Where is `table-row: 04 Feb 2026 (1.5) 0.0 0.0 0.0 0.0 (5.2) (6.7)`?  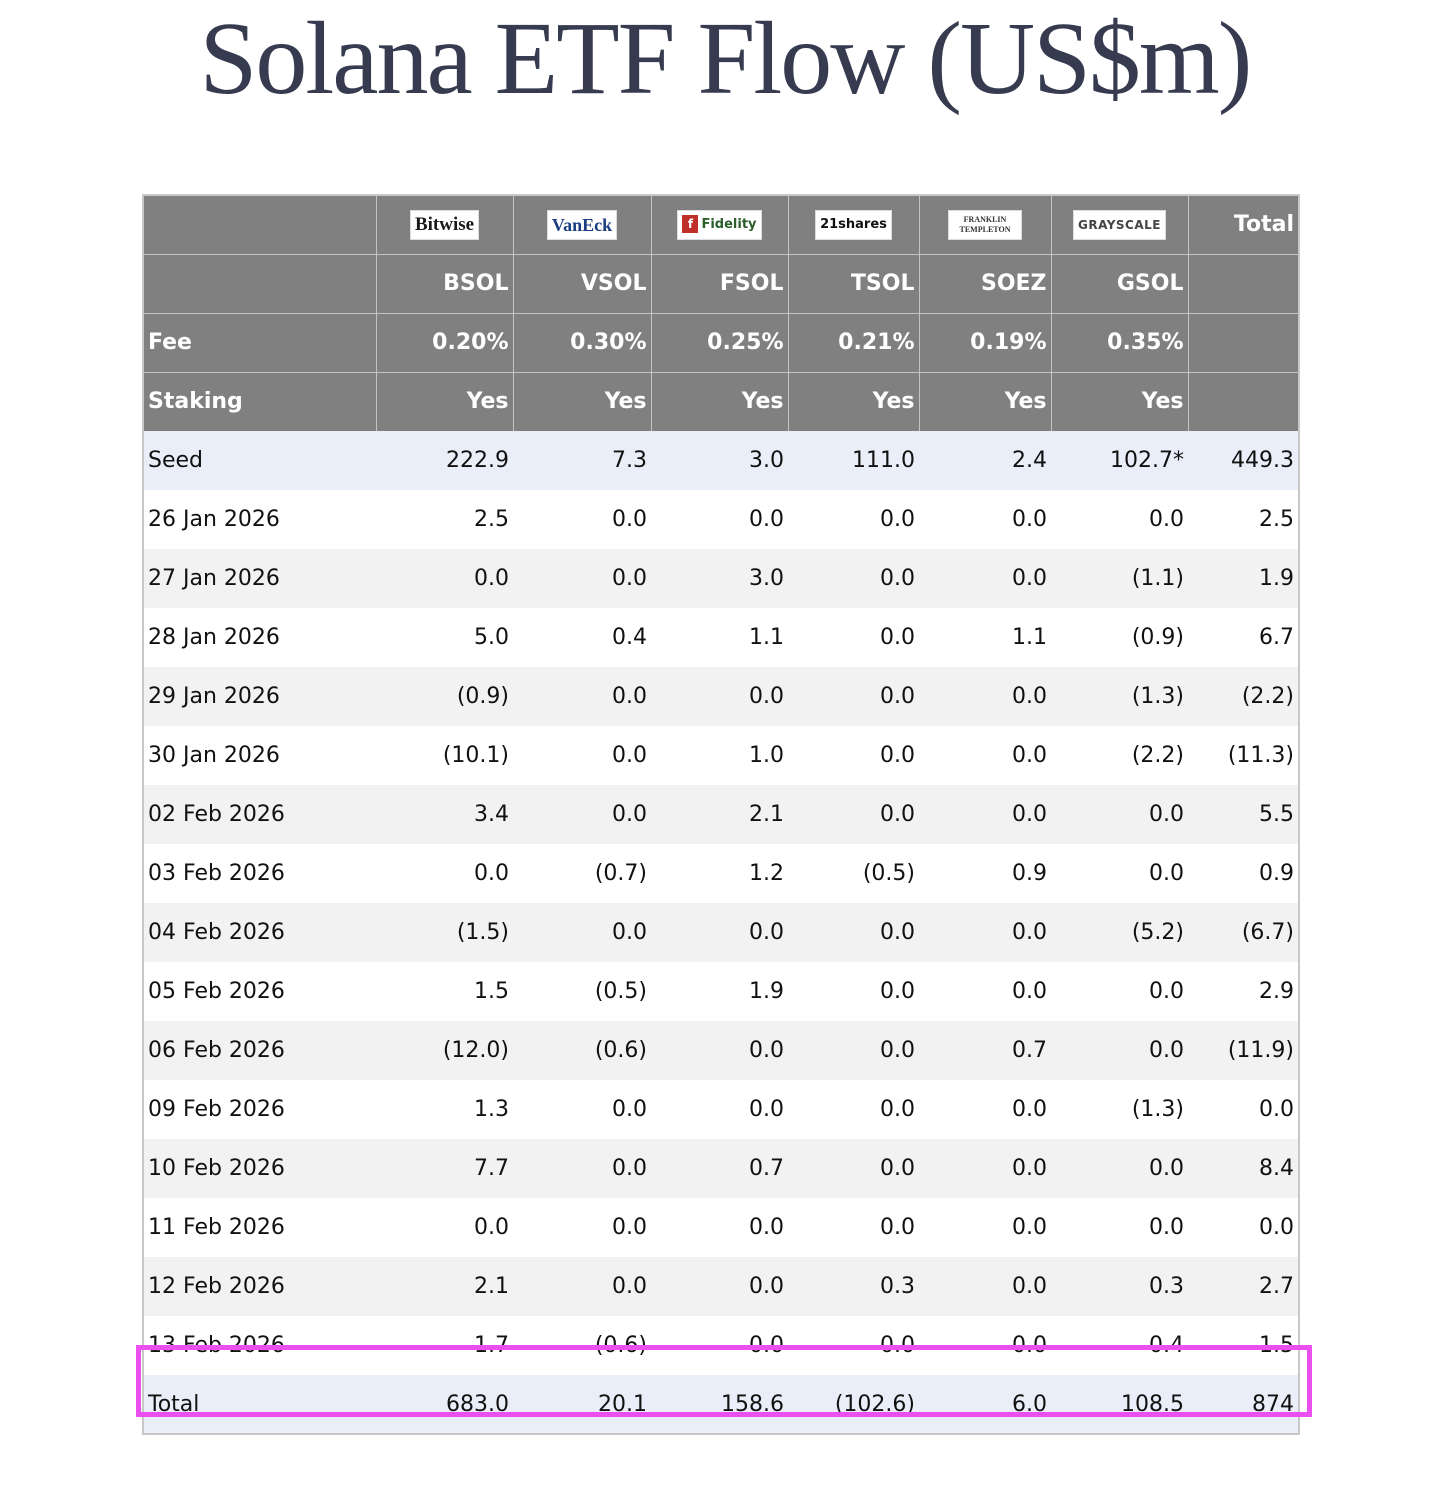
table-row: 04 Feb 2026 (1.5) 0.0 0.0 0.0 0.0 (5.2) (6.7) is located at coordinates (721, 932).